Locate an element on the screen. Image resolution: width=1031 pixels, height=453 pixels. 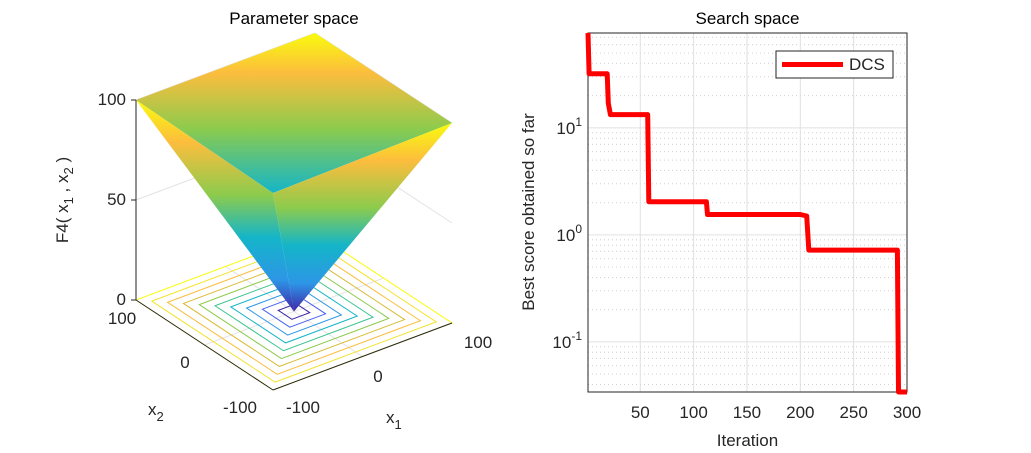
surface-interior is located at coordinates (294, 113).